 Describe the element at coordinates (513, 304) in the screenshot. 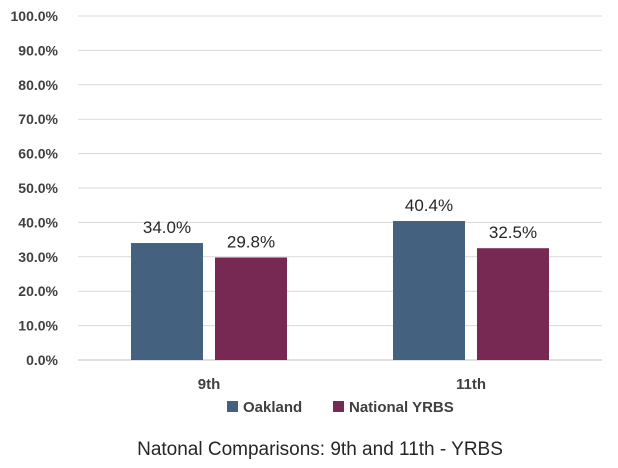

I see `bar-national-yrbs-11th` at that location.